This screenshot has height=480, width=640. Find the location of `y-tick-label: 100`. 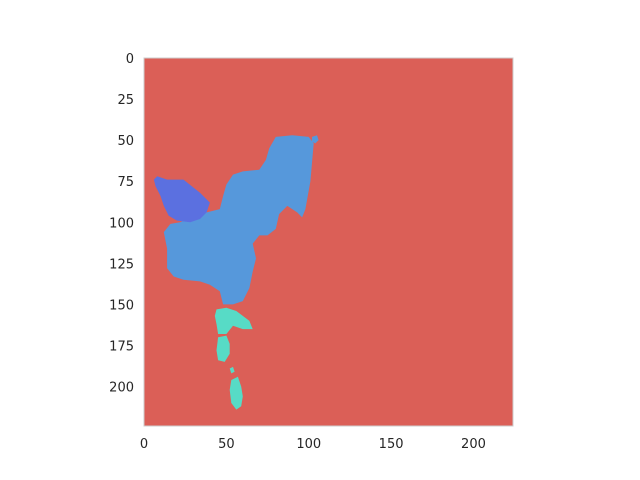

y-tick-label: 100 is located at coordinates (121, 223).